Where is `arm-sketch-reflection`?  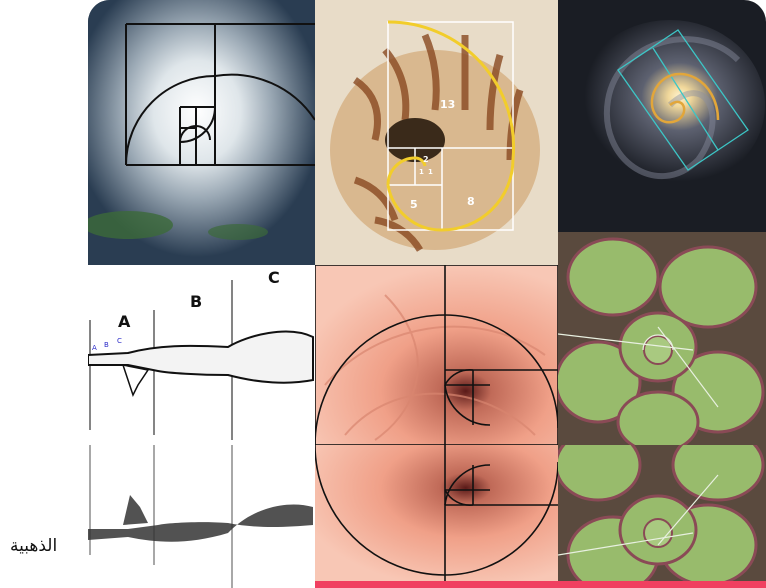
arm-sketch-reflection is located at coordinates (201, 516).